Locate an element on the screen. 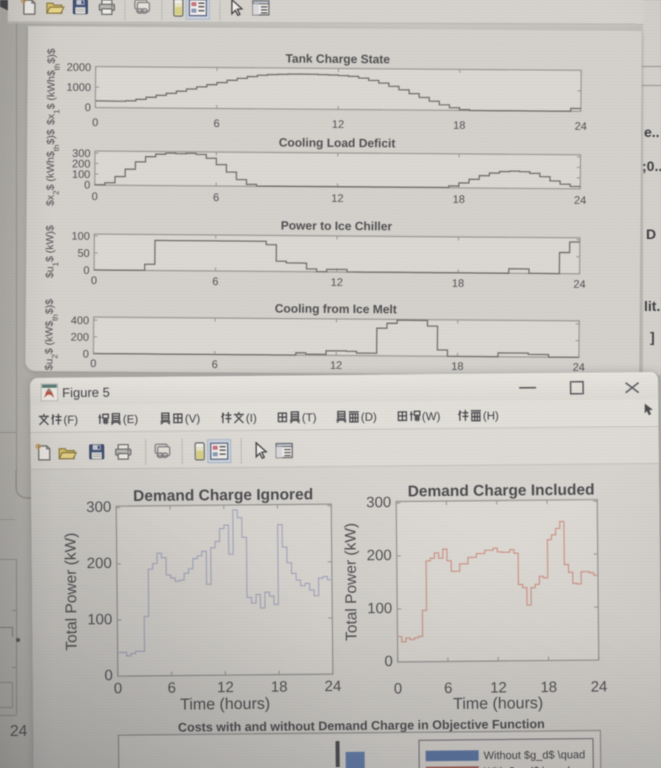 Image resolution: width=661 pixels, height=768 pixels. svg-text: Cooling Load Deficit is located at coordinates (336, 142).